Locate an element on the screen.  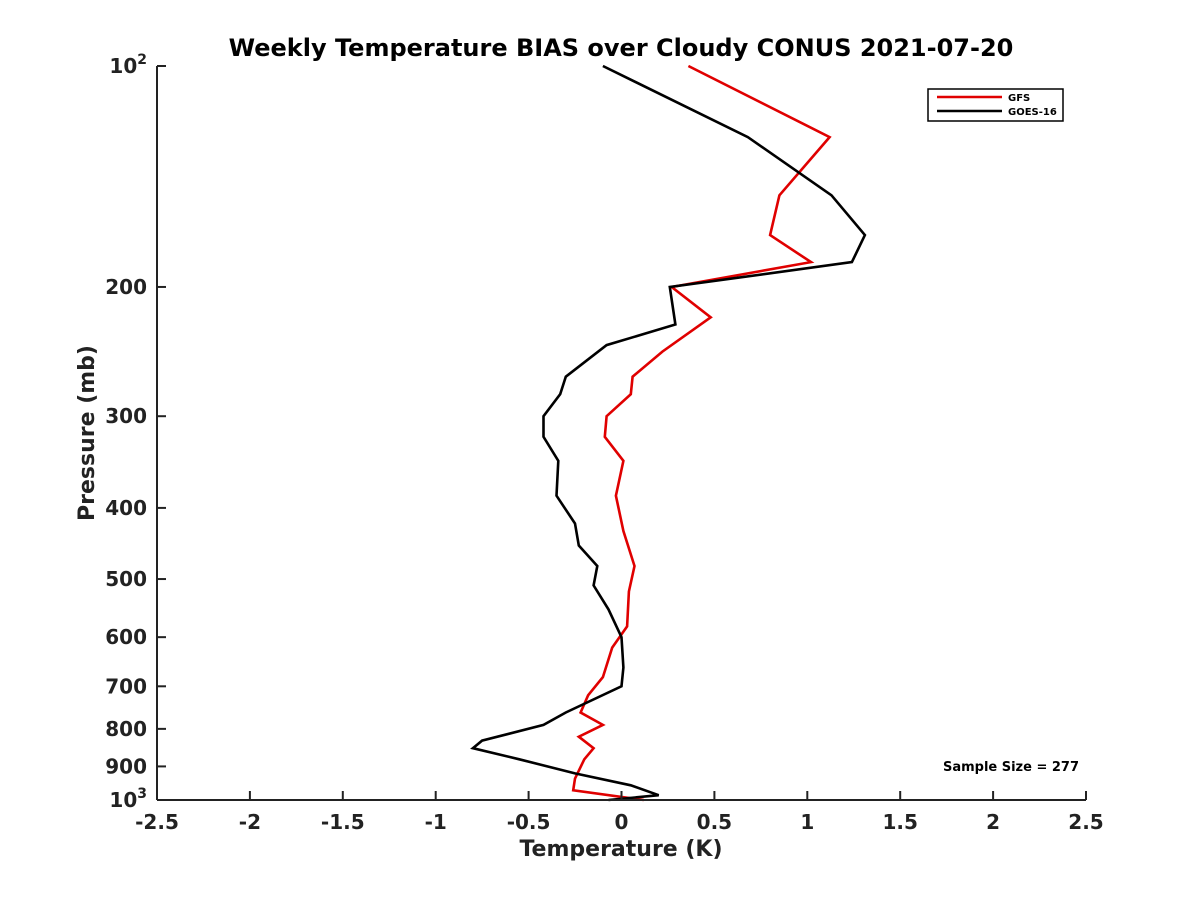
x-tick-label: -1.5 is located at coordinates (343, 822).